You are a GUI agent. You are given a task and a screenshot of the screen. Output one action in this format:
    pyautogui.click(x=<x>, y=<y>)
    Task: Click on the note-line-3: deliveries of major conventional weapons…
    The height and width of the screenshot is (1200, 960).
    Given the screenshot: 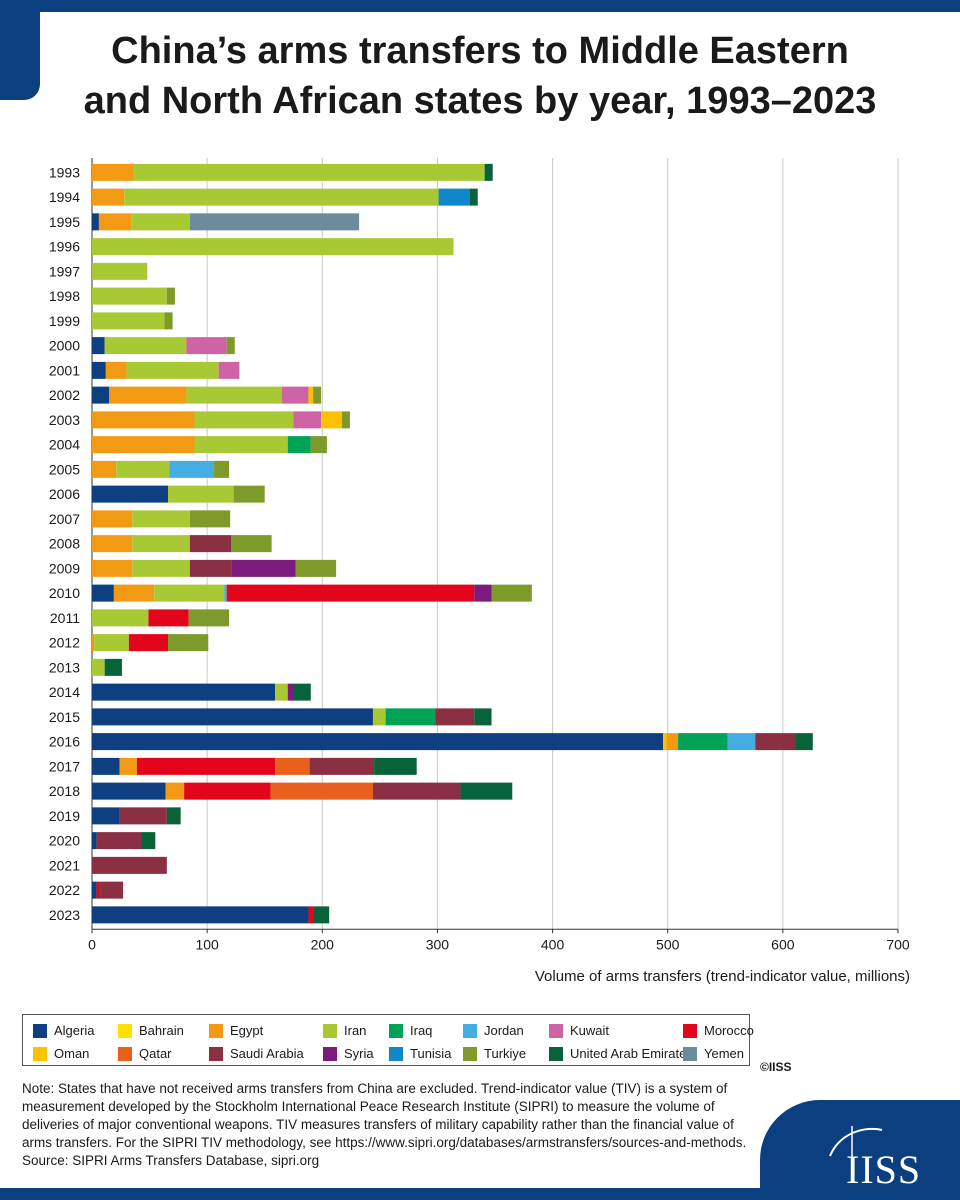 What is the action you would take?
    pyautogui.click(x=378, y=1124)
    